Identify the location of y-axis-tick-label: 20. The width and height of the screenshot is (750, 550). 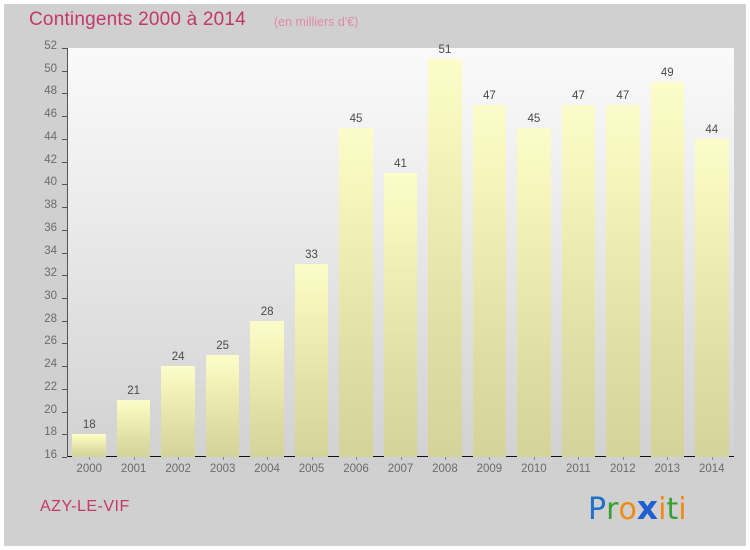
(50, 409).